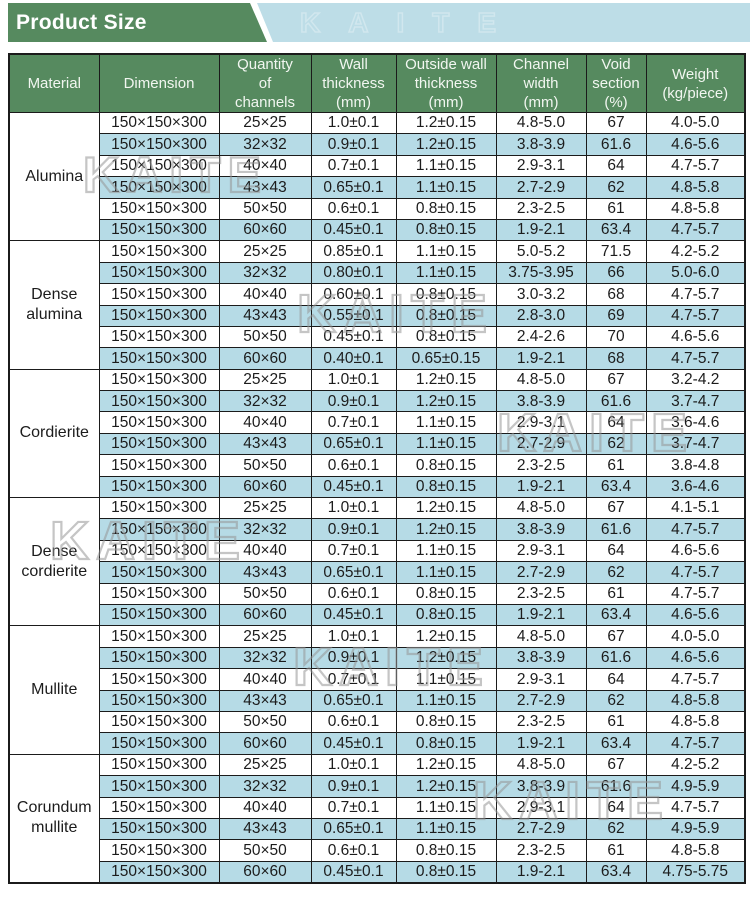 Image resolution: width=750 pixels, height=898 pixels. What do you see at coordinates (353, 315) in the screenshot?
I see `table-cell: 0.55±0.1` at bounding box center [353, 315].